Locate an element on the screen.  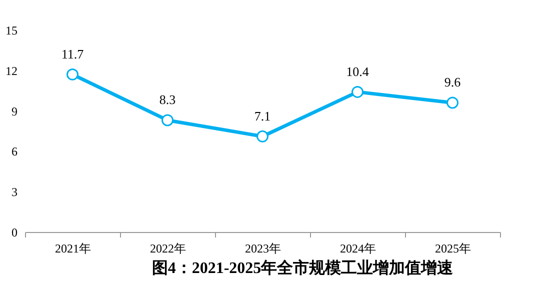
x-tick-label: 2025年 is located at coordinates (453, 249).